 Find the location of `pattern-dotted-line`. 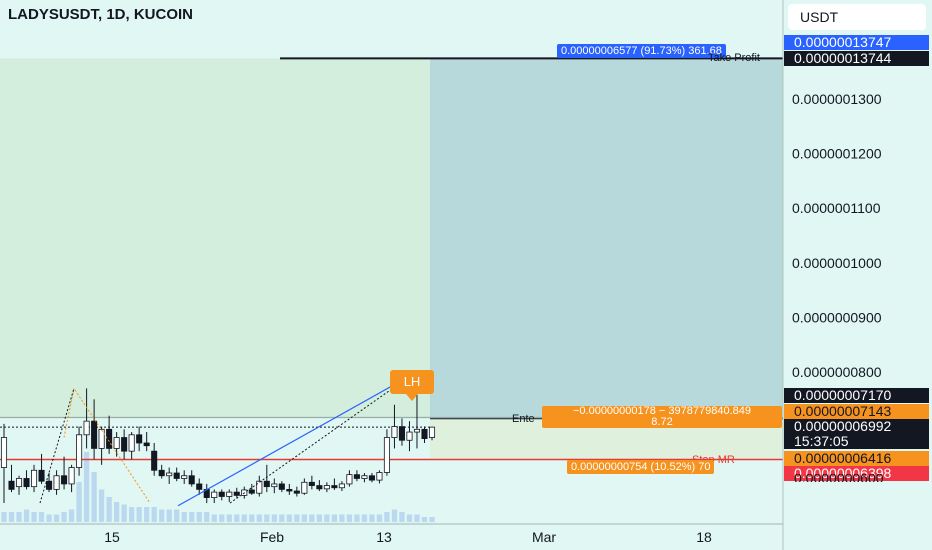

pattern-dotted-line is located at coordinates (107, 445).